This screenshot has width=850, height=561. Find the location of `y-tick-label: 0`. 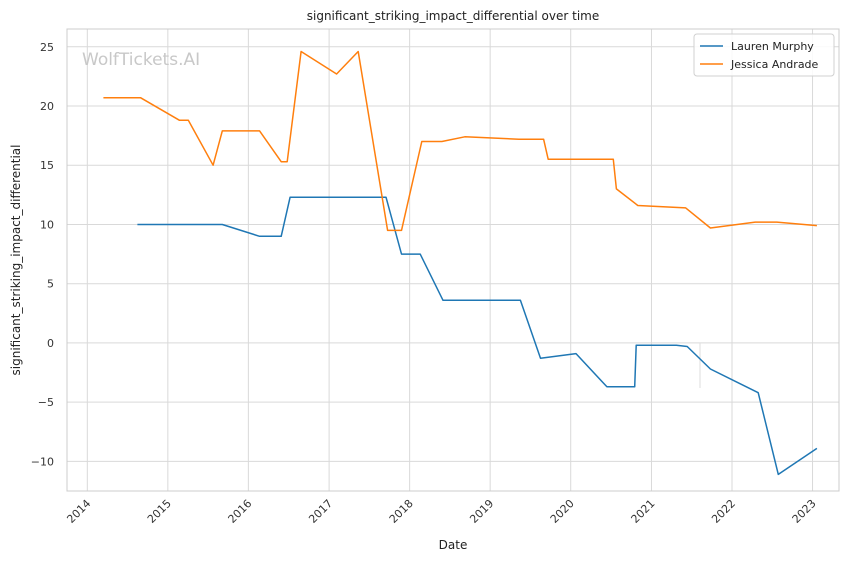

y-tick-label: 0 is located at coordinates (50, 343).